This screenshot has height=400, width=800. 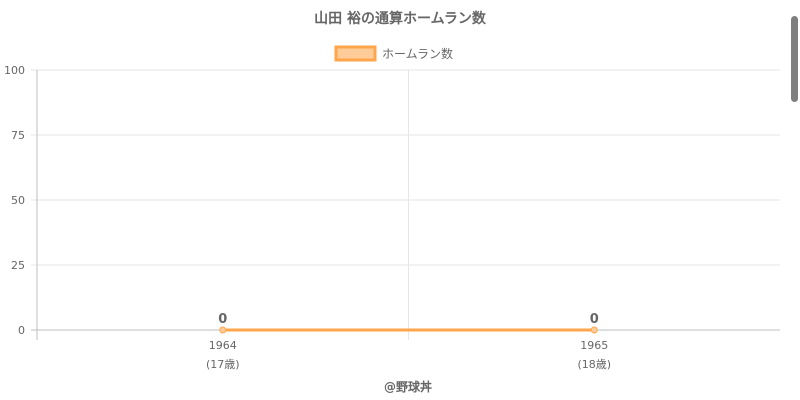 I want to click on y-tick-label: 75, so click(x=18, y=135).